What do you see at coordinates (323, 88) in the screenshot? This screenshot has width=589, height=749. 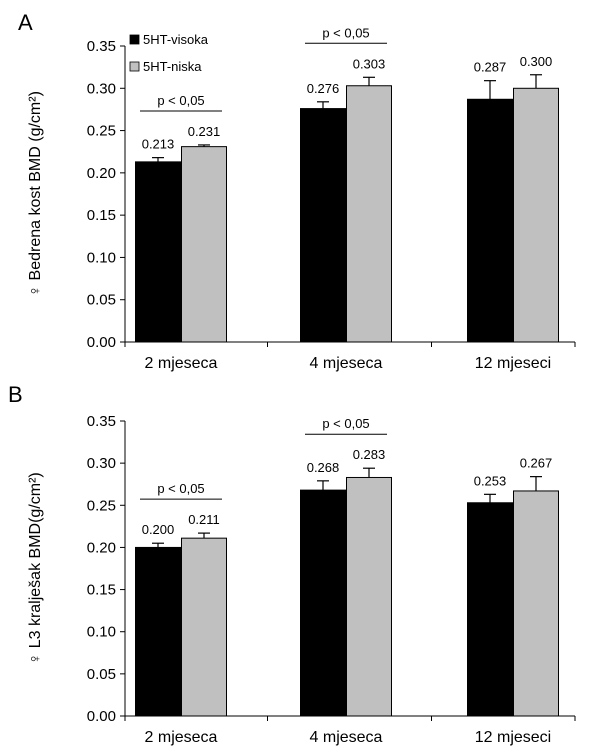 I see `data-label: 0.276` at bounding box center [323, 88].